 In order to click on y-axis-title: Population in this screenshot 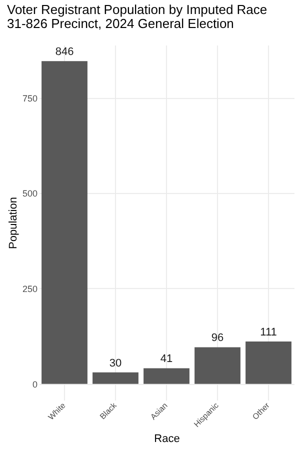, I will do `click(13, 223)`.